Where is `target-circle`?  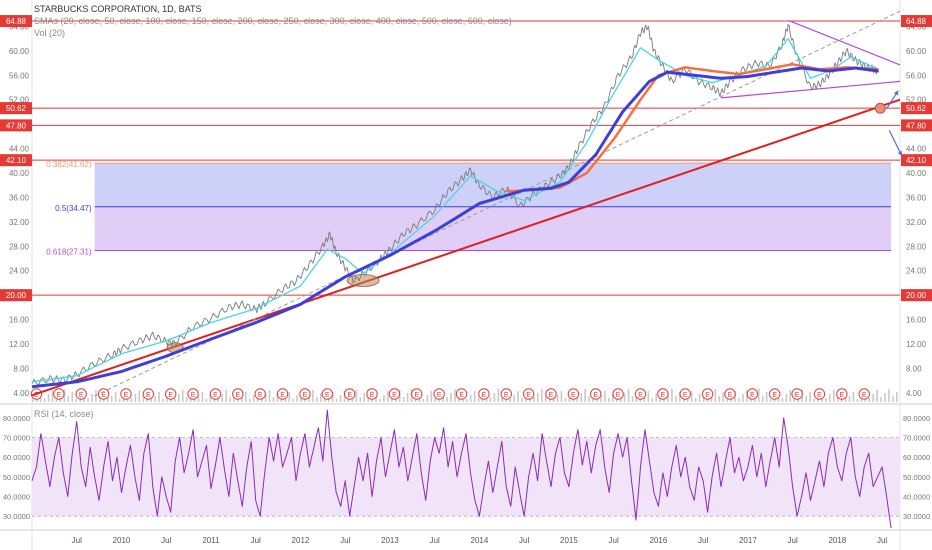
target-circle is located at coordinates (880, 108).